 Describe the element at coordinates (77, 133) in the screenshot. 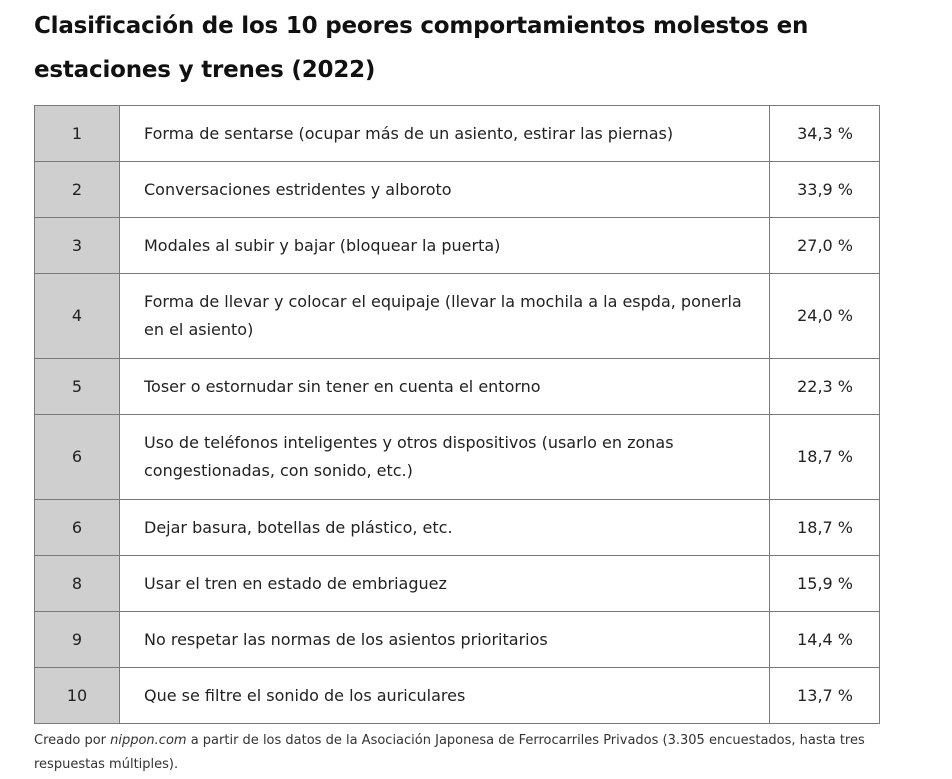

I see `rank-cell: 1` at that location.